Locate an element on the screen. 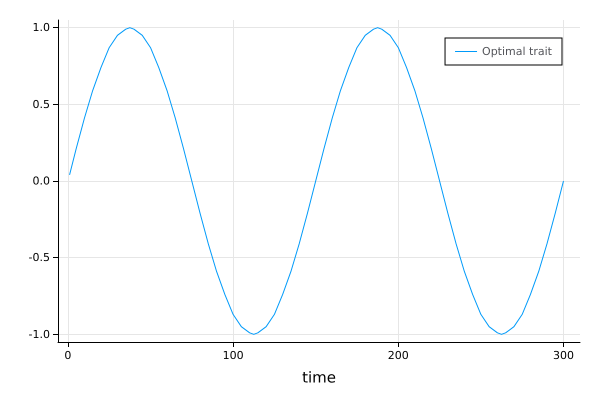 The image size is (600, 400). legend-label: Optimal trait is located at coordinates (517, 51).